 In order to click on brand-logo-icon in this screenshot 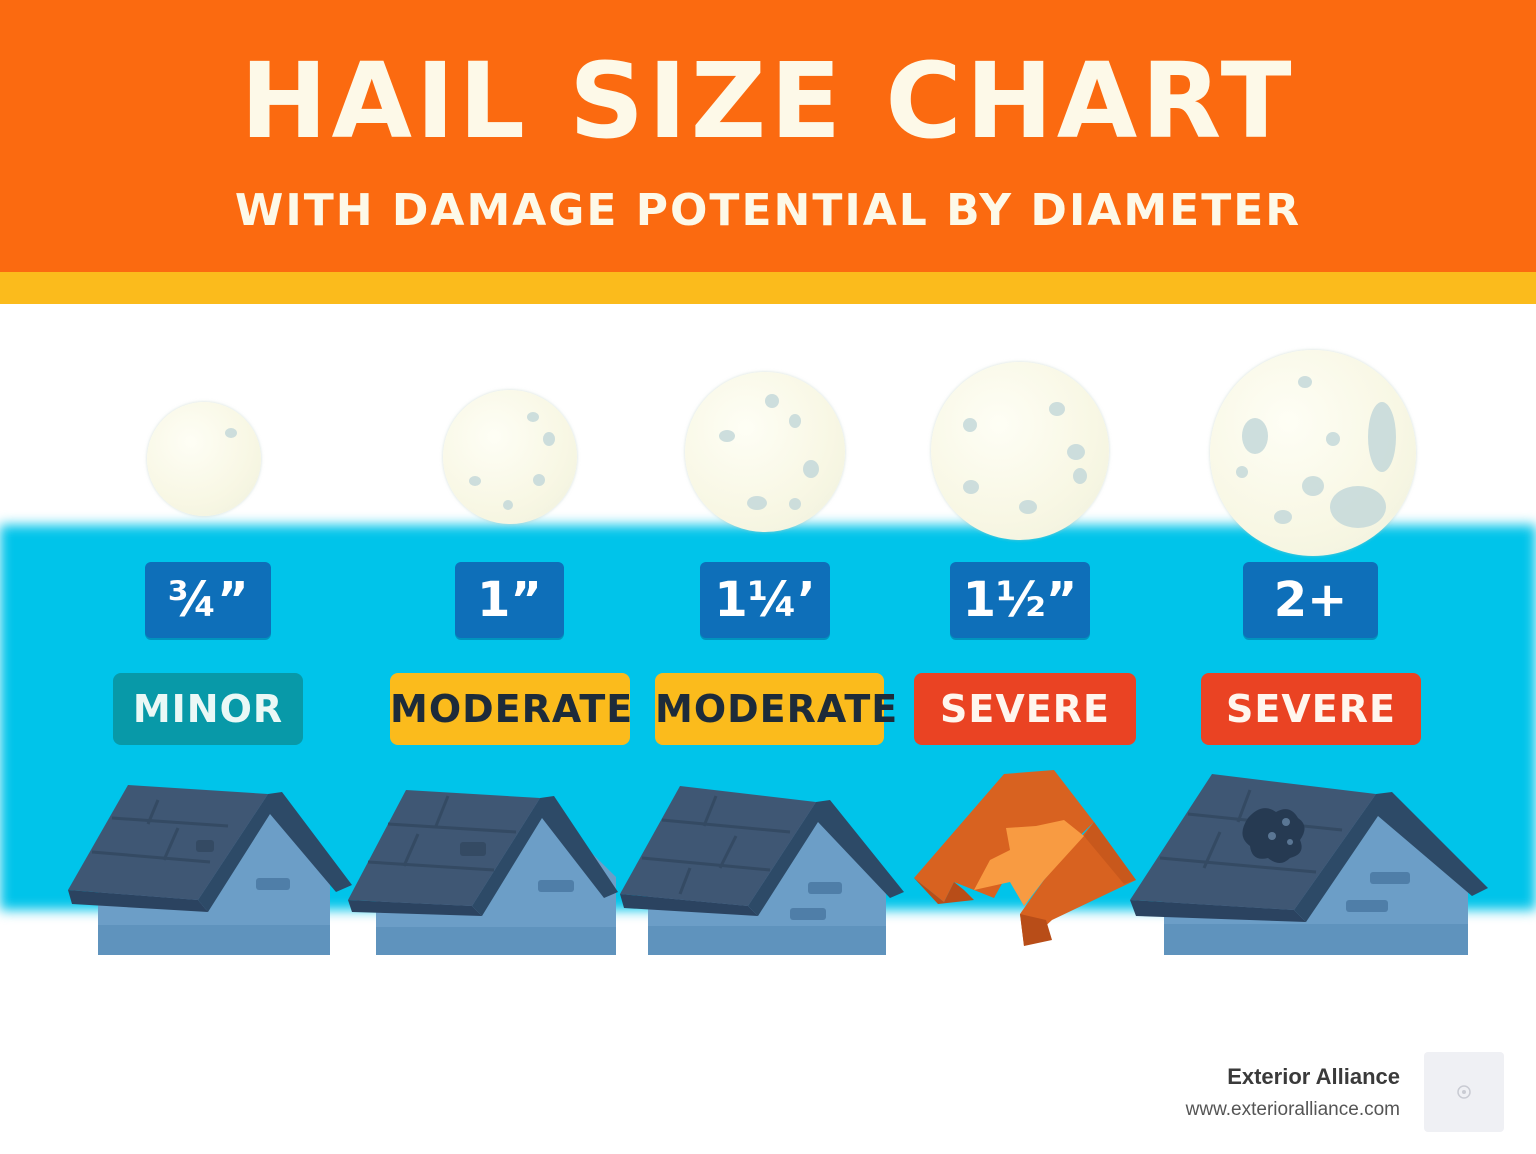, I will do `click(1464, 1092)`.